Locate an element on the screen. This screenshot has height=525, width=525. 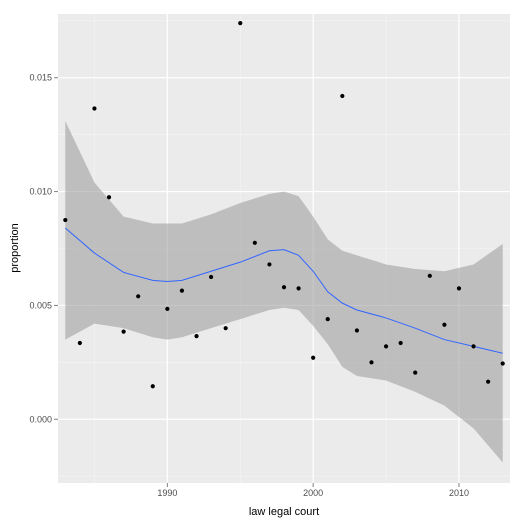
x-tick-label: 2000 is located at coordinates (313, 493).